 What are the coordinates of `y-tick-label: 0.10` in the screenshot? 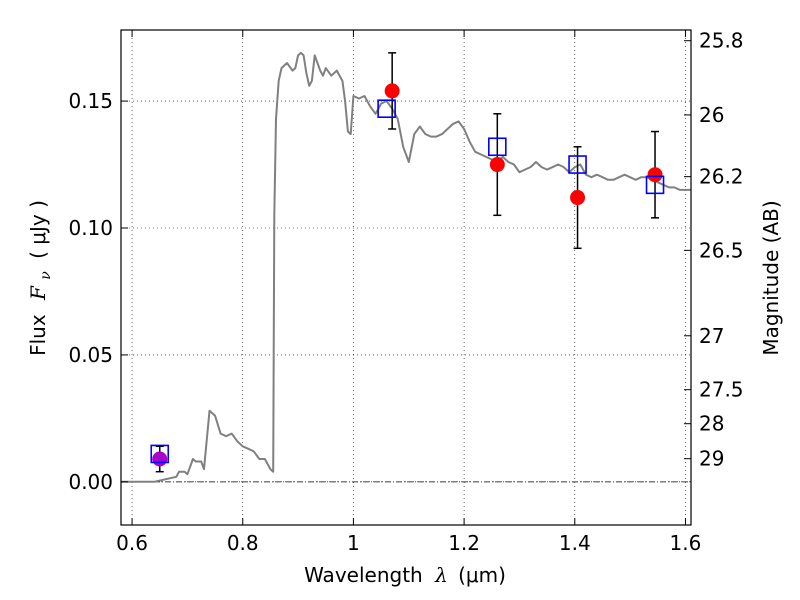 It's located at (90, 228).